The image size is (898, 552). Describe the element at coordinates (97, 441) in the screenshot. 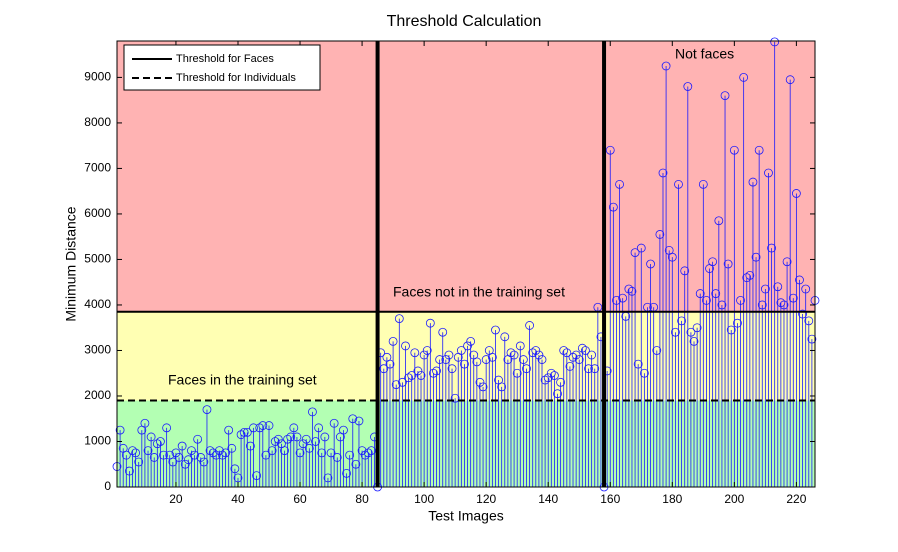

I see `y-tick-label: 1000` at that location.